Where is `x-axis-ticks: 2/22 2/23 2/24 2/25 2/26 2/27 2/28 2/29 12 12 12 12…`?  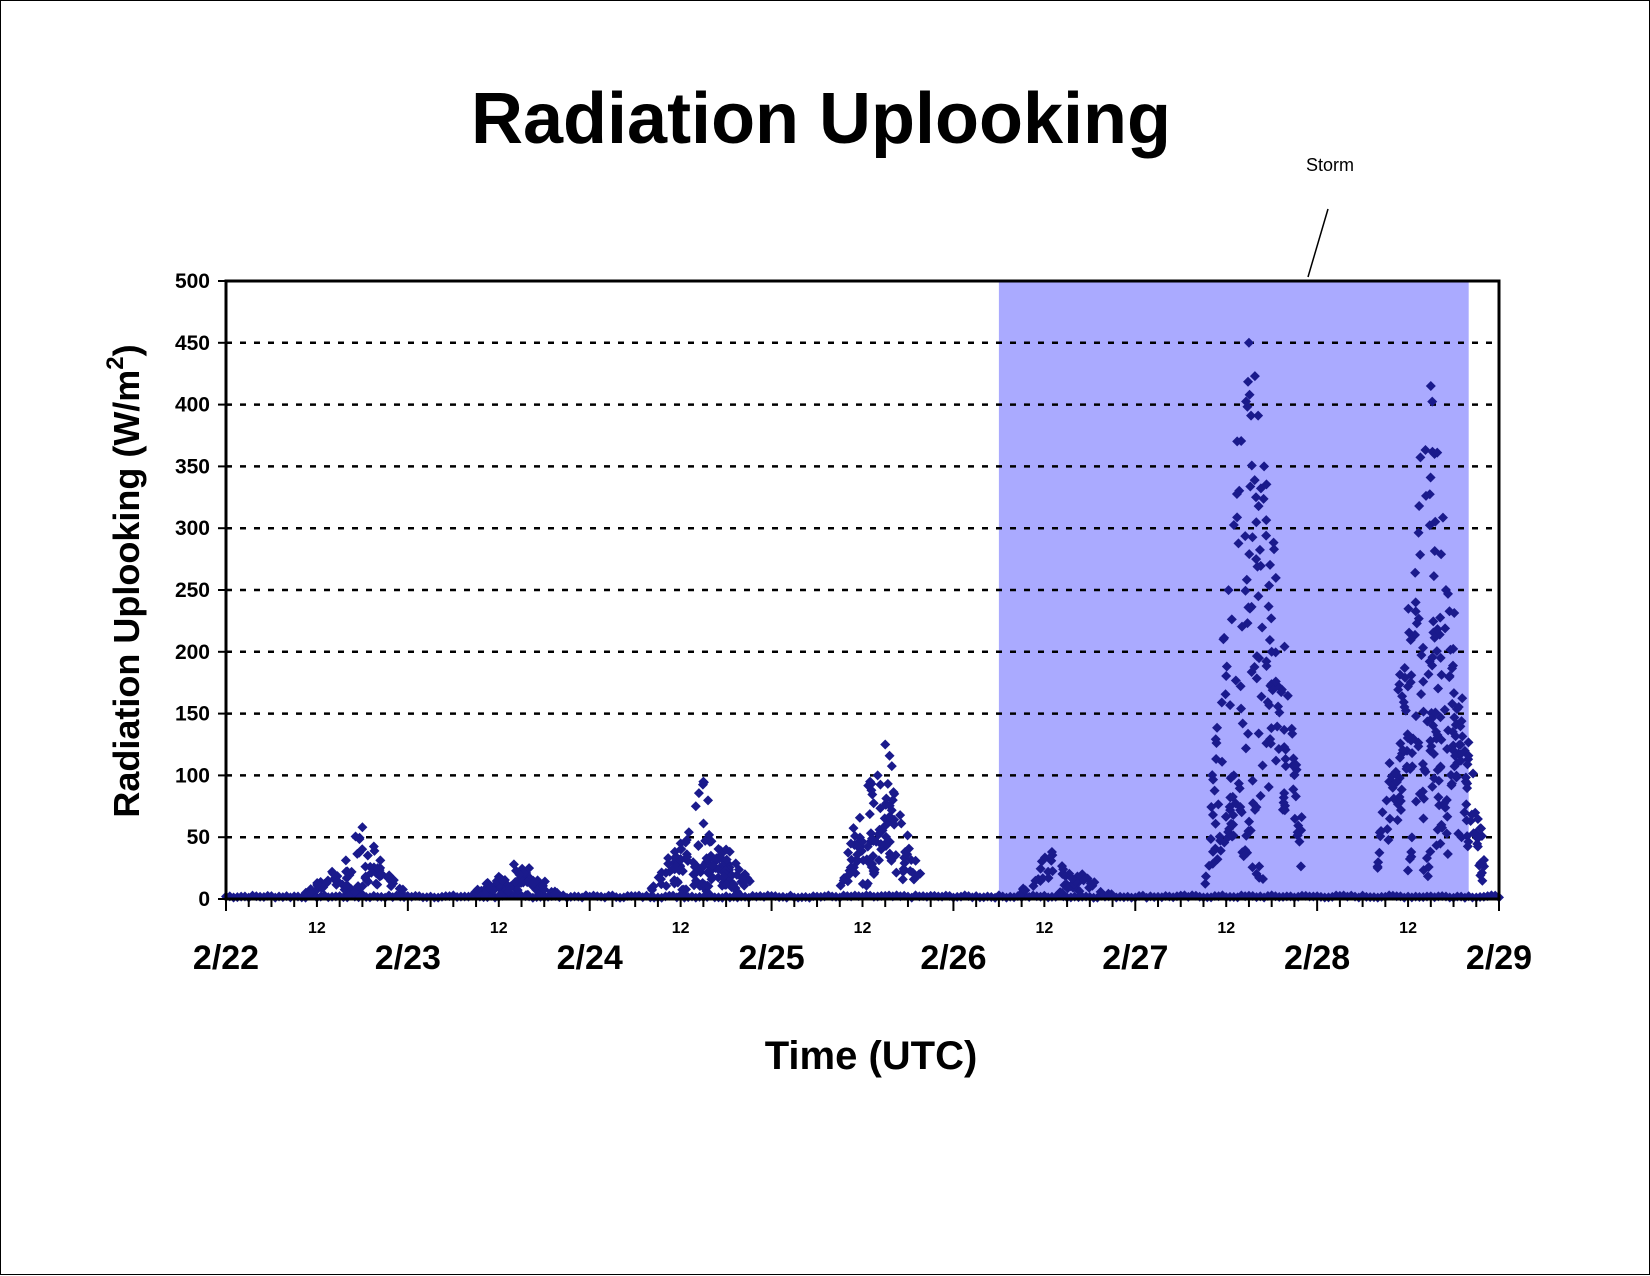
x-axis-ticks: 2/22 2/23 2/24 2/25 2/26 2/27 2/28 2/29 12 12 12 12… is located at coordinates (862, 938).